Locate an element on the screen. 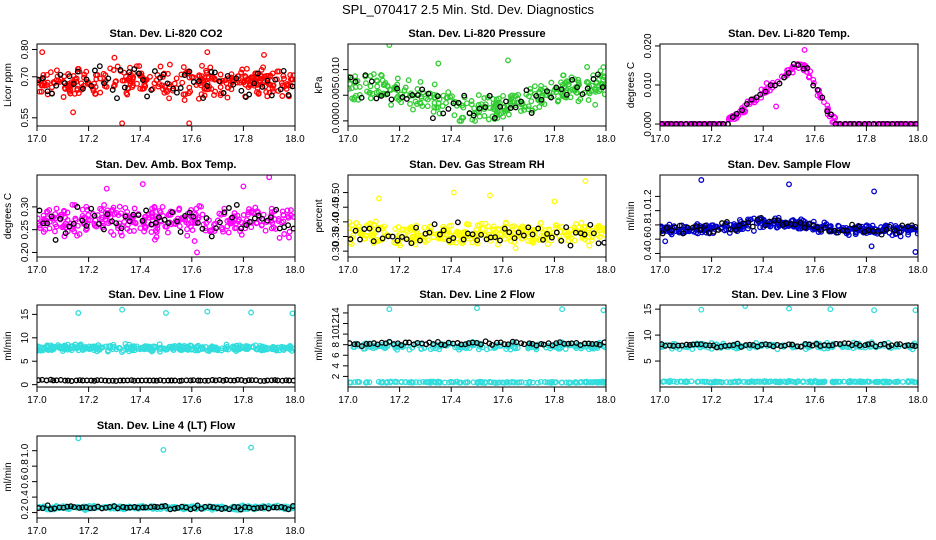 This screenshot has height=540, width=936. y-tick-label: 0.8 is located at coordinates (25, 466).